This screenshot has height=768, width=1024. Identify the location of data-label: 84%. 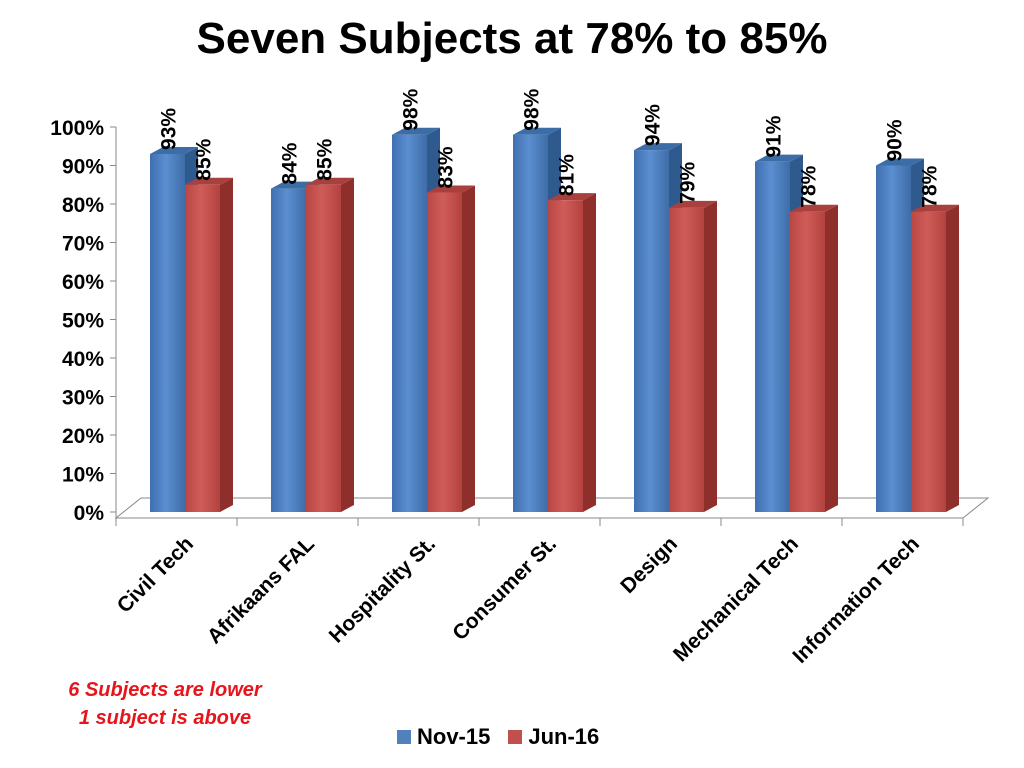
(290, 163).